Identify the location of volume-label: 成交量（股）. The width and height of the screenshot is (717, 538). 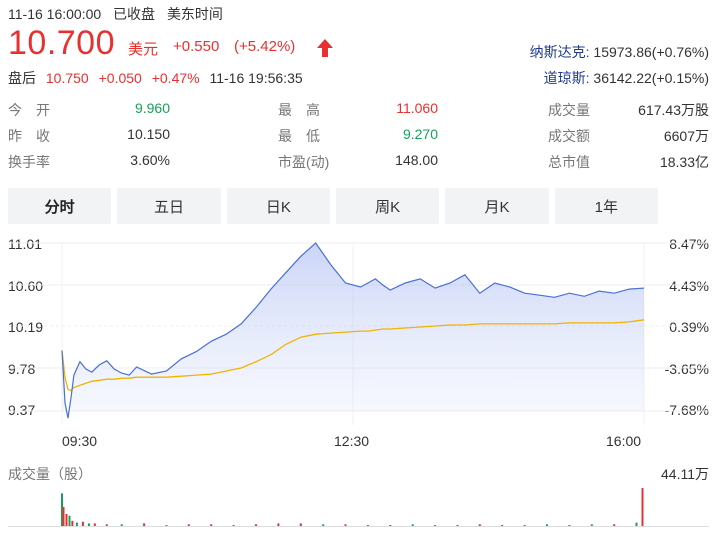
(50, 474).